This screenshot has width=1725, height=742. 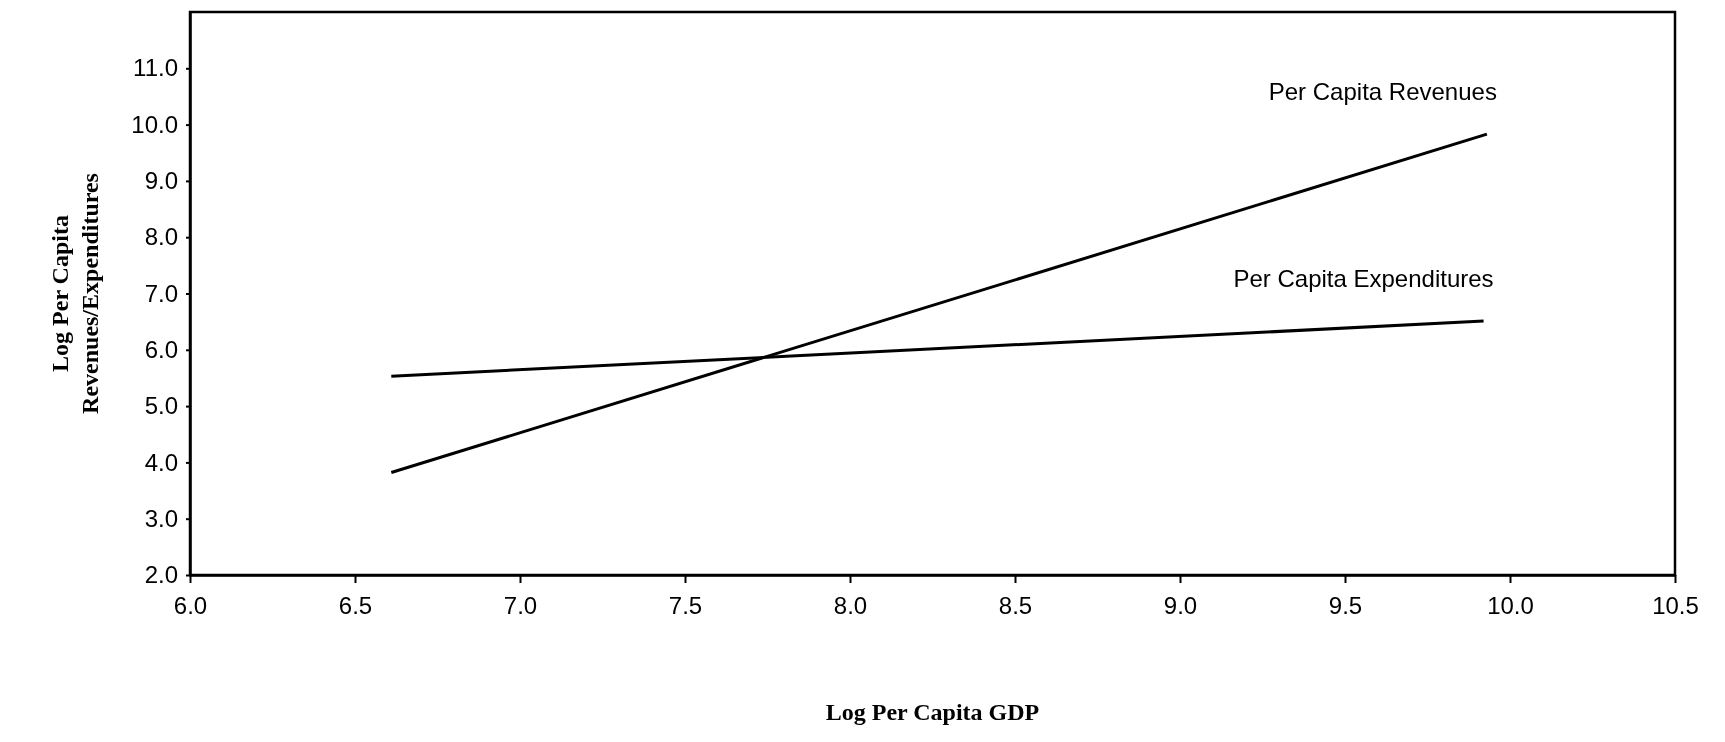 I want to click on x-tick-label: 10.0, so click(x=1510, y=606).